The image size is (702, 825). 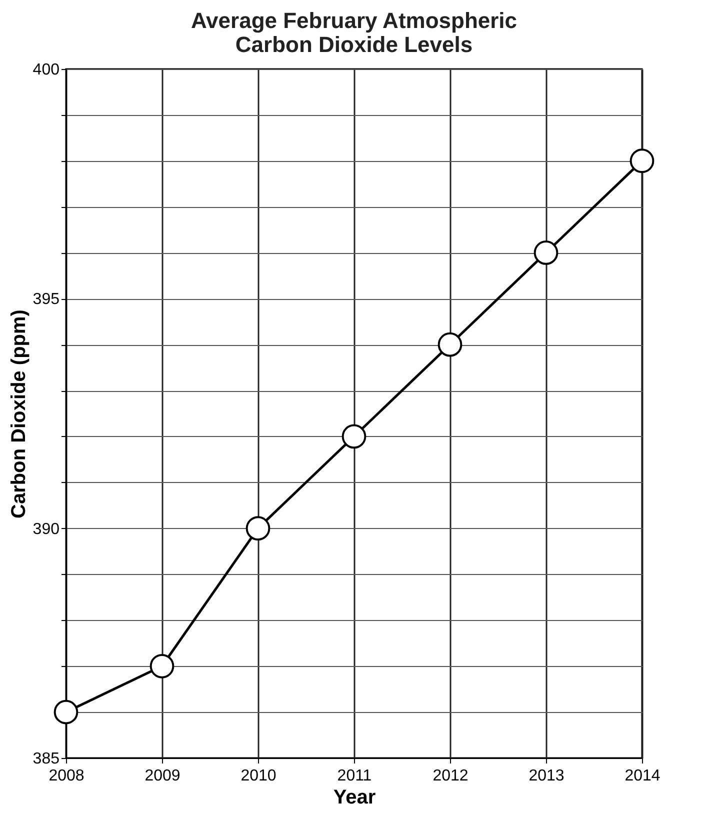 I want to click on x-tick-label: 2014, so click(x=642, y=776).